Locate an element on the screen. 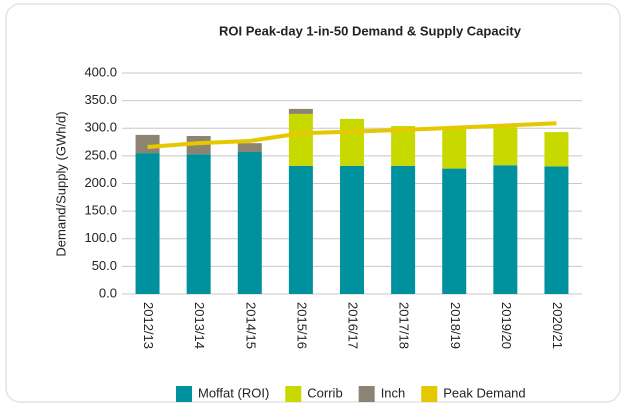 The image size is (627, 407). legend-label: Corrib is located at coordinates (324, 392).